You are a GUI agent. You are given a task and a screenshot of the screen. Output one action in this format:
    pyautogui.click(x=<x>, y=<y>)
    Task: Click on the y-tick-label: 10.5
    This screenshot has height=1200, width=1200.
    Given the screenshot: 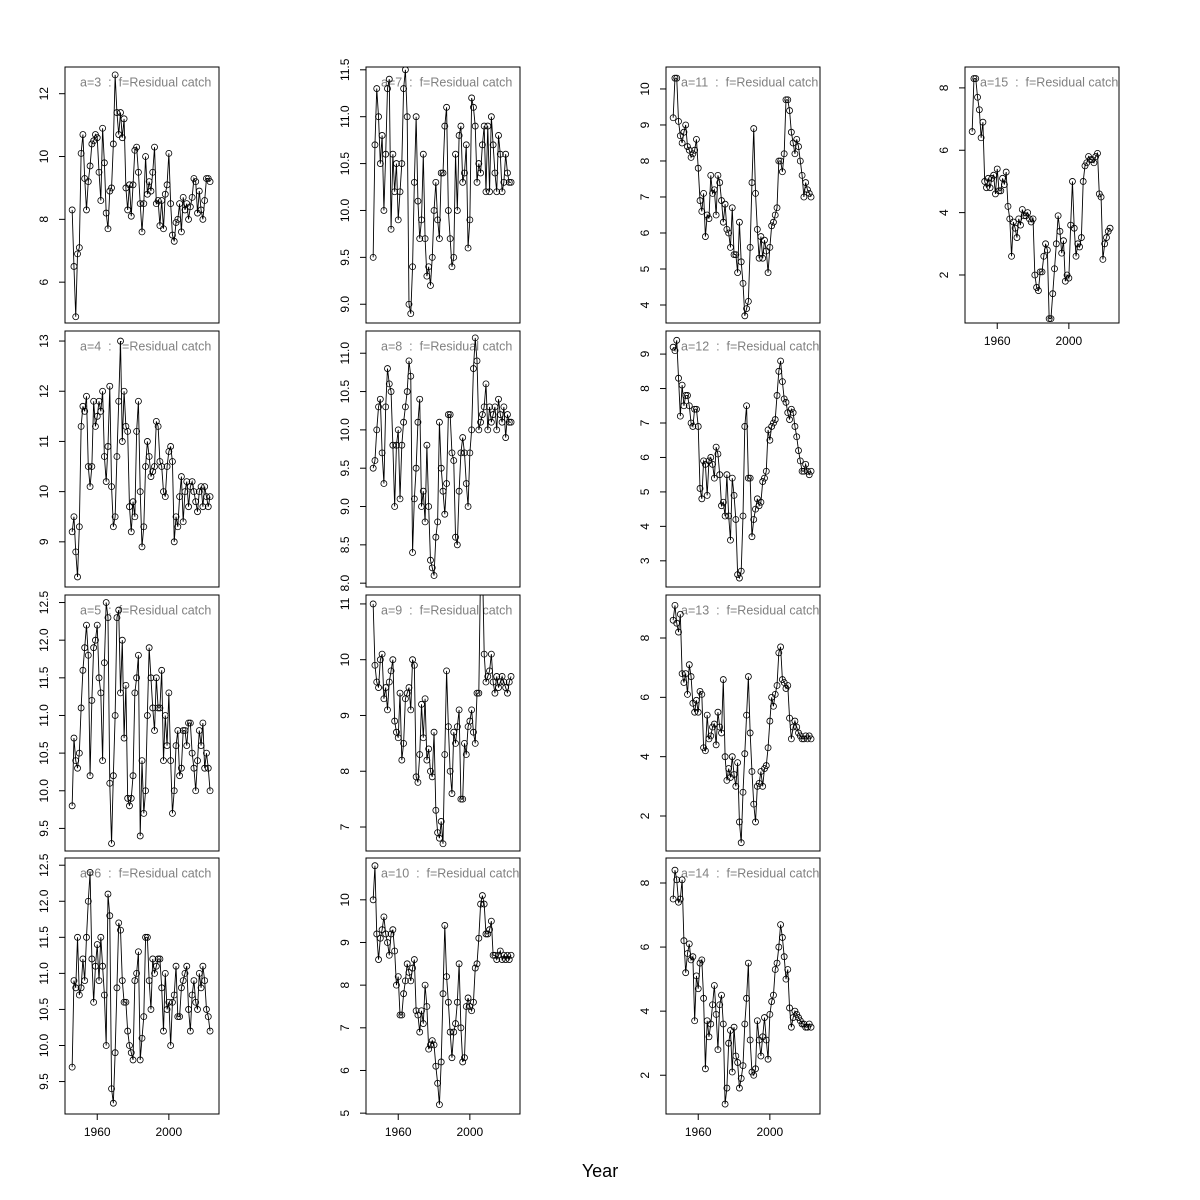 What is the action you would take?
    pyautogui.click(x=44, y=1009)
    